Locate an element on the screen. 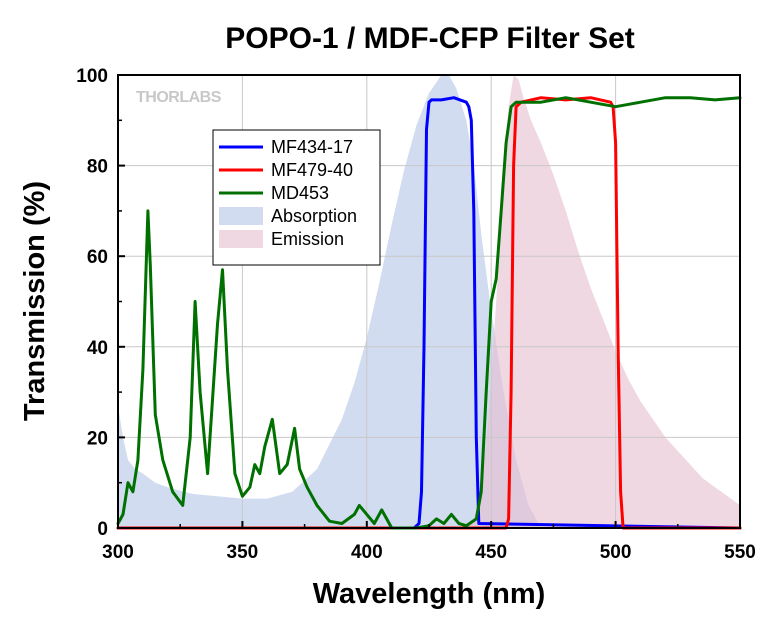  legend-label-emission: Emission is located at coordinates (307, 239).